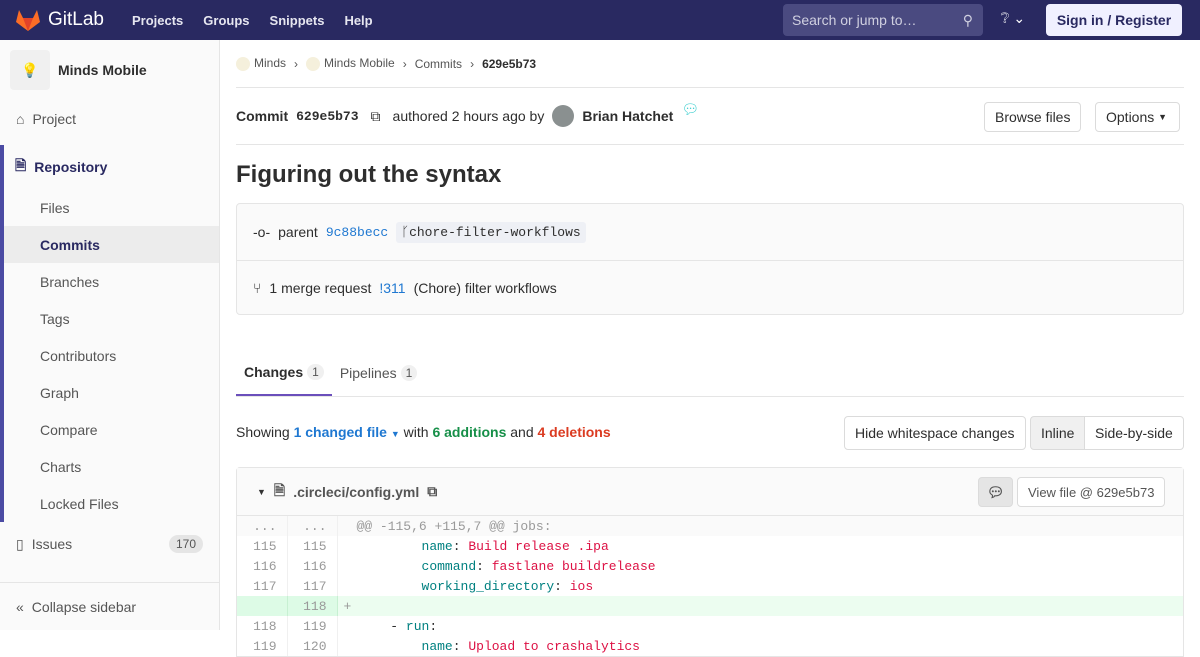 This screenshot has height=657, width=1200. Describe the element at coordinates (84, 606) in the screenshot. I see `collapse-label: Collapse sidebar` at that location.